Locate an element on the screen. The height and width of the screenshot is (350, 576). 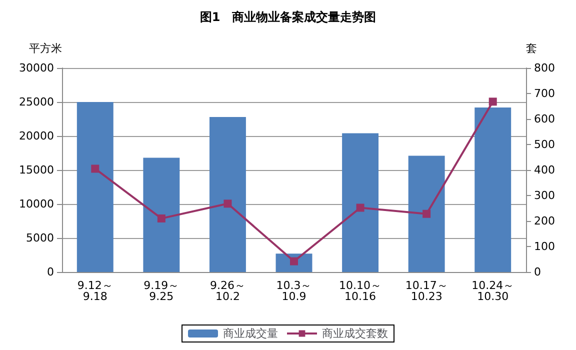
y2-tick-label: 600 is located at coordinates (544, 119).